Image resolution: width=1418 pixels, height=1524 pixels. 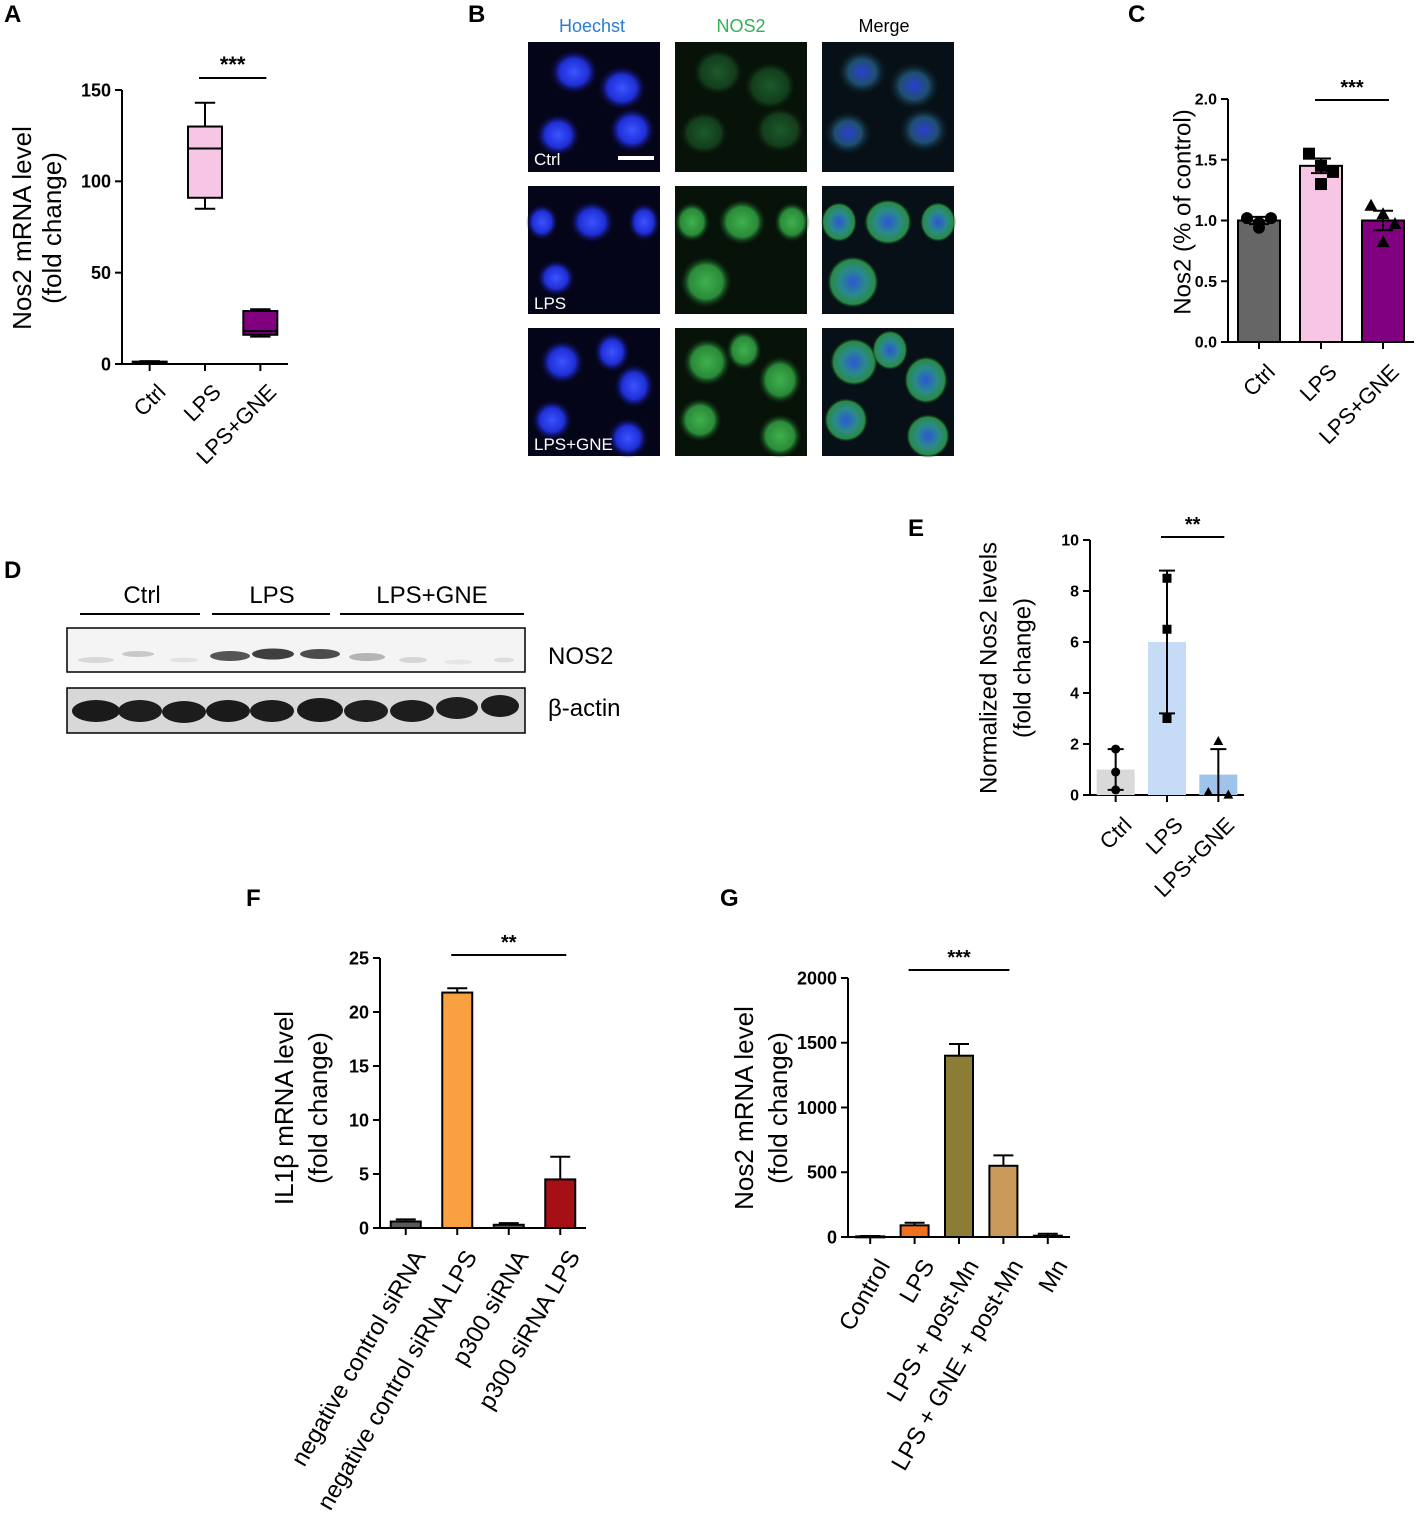 I want to click on c-significance-label: ***, so click(x=1352, y=88).